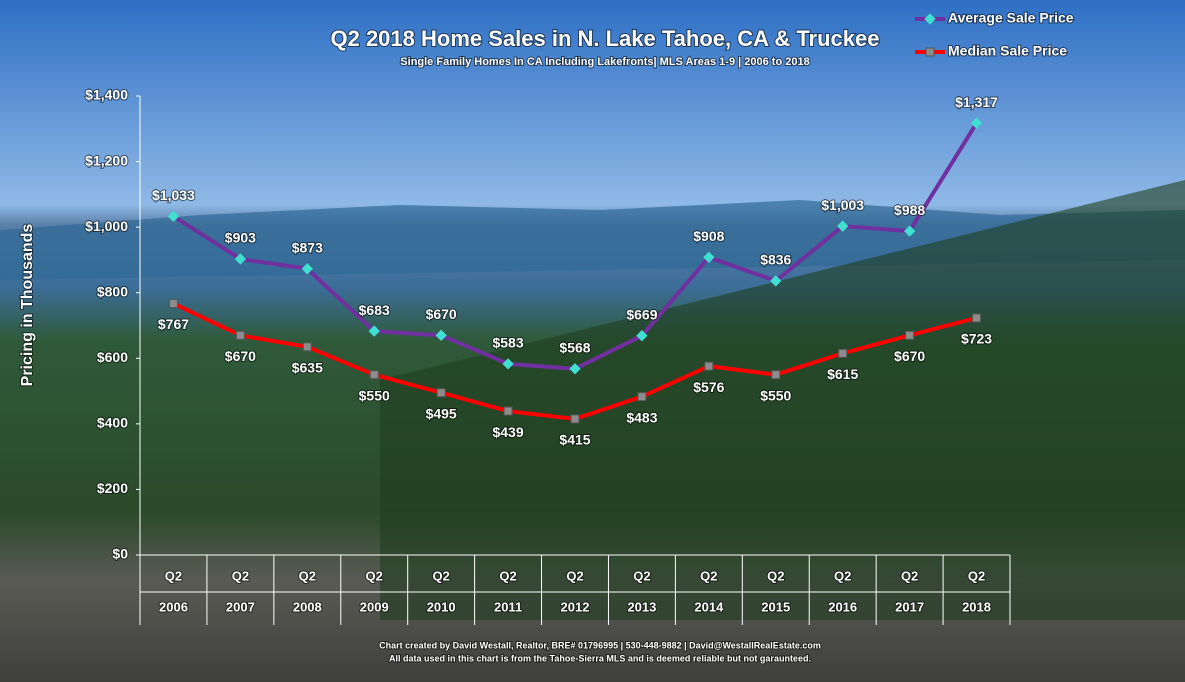 This screenshot has height=682, width=1185. I want to click on y-tick-label: $400, so click(112, 423).